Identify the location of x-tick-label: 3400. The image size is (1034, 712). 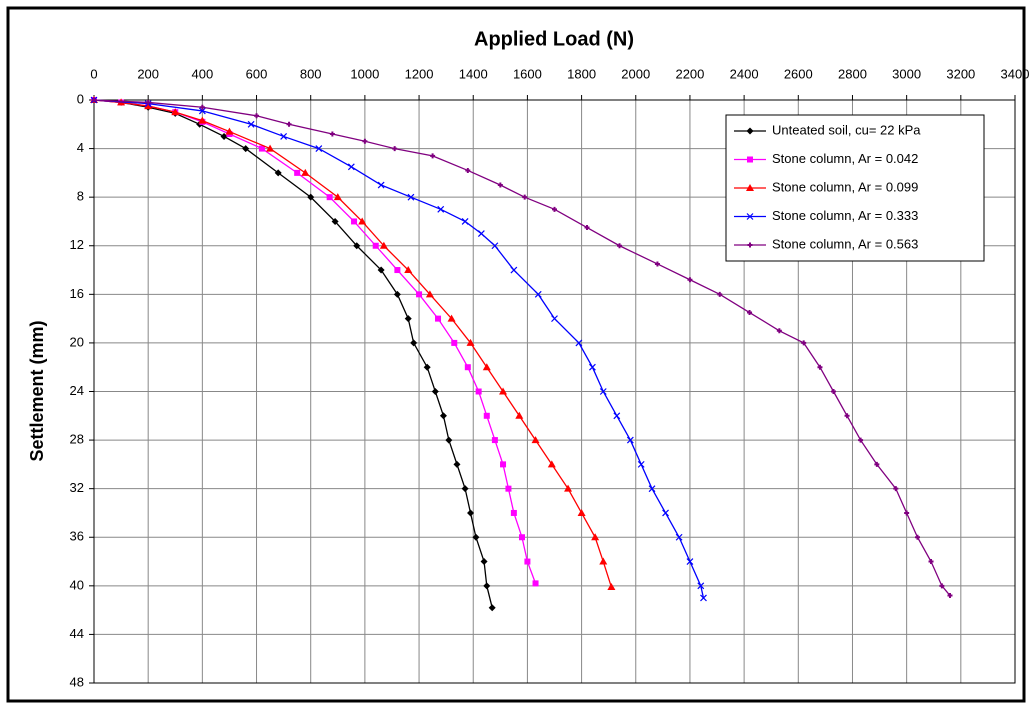
(1015, 73).